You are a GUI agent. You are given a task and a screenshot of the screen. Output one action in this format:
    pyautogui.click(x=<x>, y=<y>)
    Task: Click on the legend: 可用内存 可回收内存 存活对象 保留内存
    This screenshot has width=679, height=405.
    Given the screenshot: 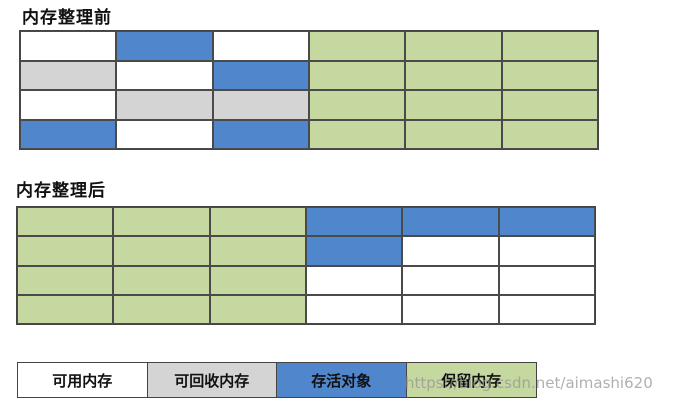 What is the action you would take?
    pyautogui.click(x=277, y=380)
    